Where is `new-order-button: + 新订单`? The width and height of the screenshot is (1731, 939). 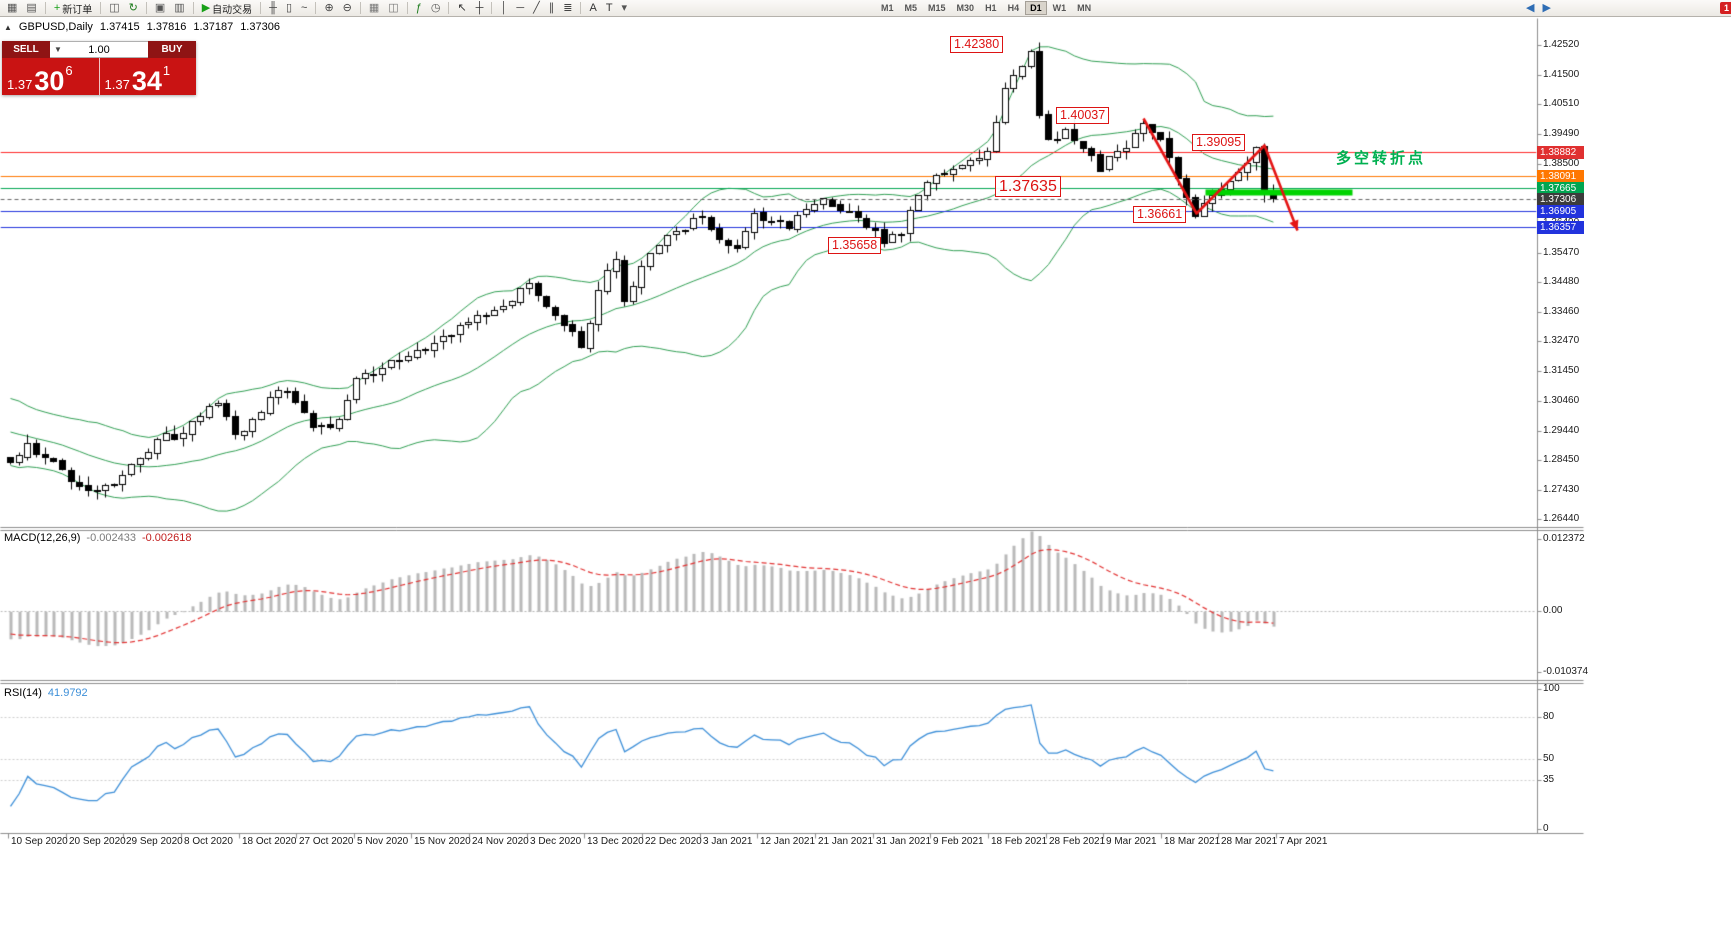 new-order-button: + 新订单 is located at coordinates (73, 8).